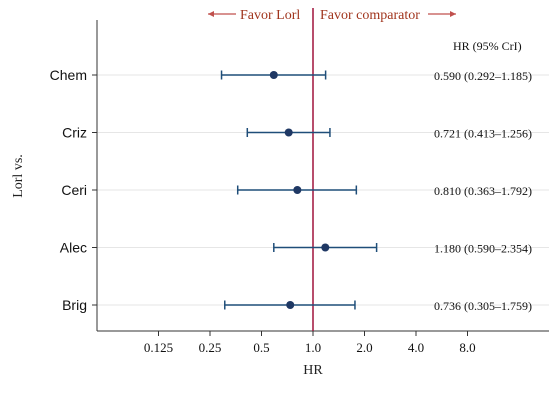 The image size is (550, 400). What do you see at coordinates (211, 14) in the screenshot?
I see `favor-left-arrowhead` at bounding box center [211, 14].